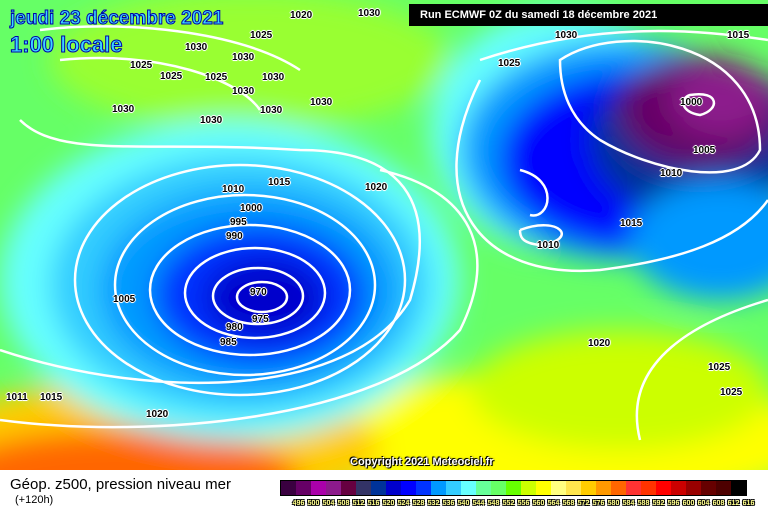 The height and width of the screenshot is (512, 768). I want to click on model-run-banner: Run ECMWF 0Z du samedi 18 décembre 2021, so click(588, 15).